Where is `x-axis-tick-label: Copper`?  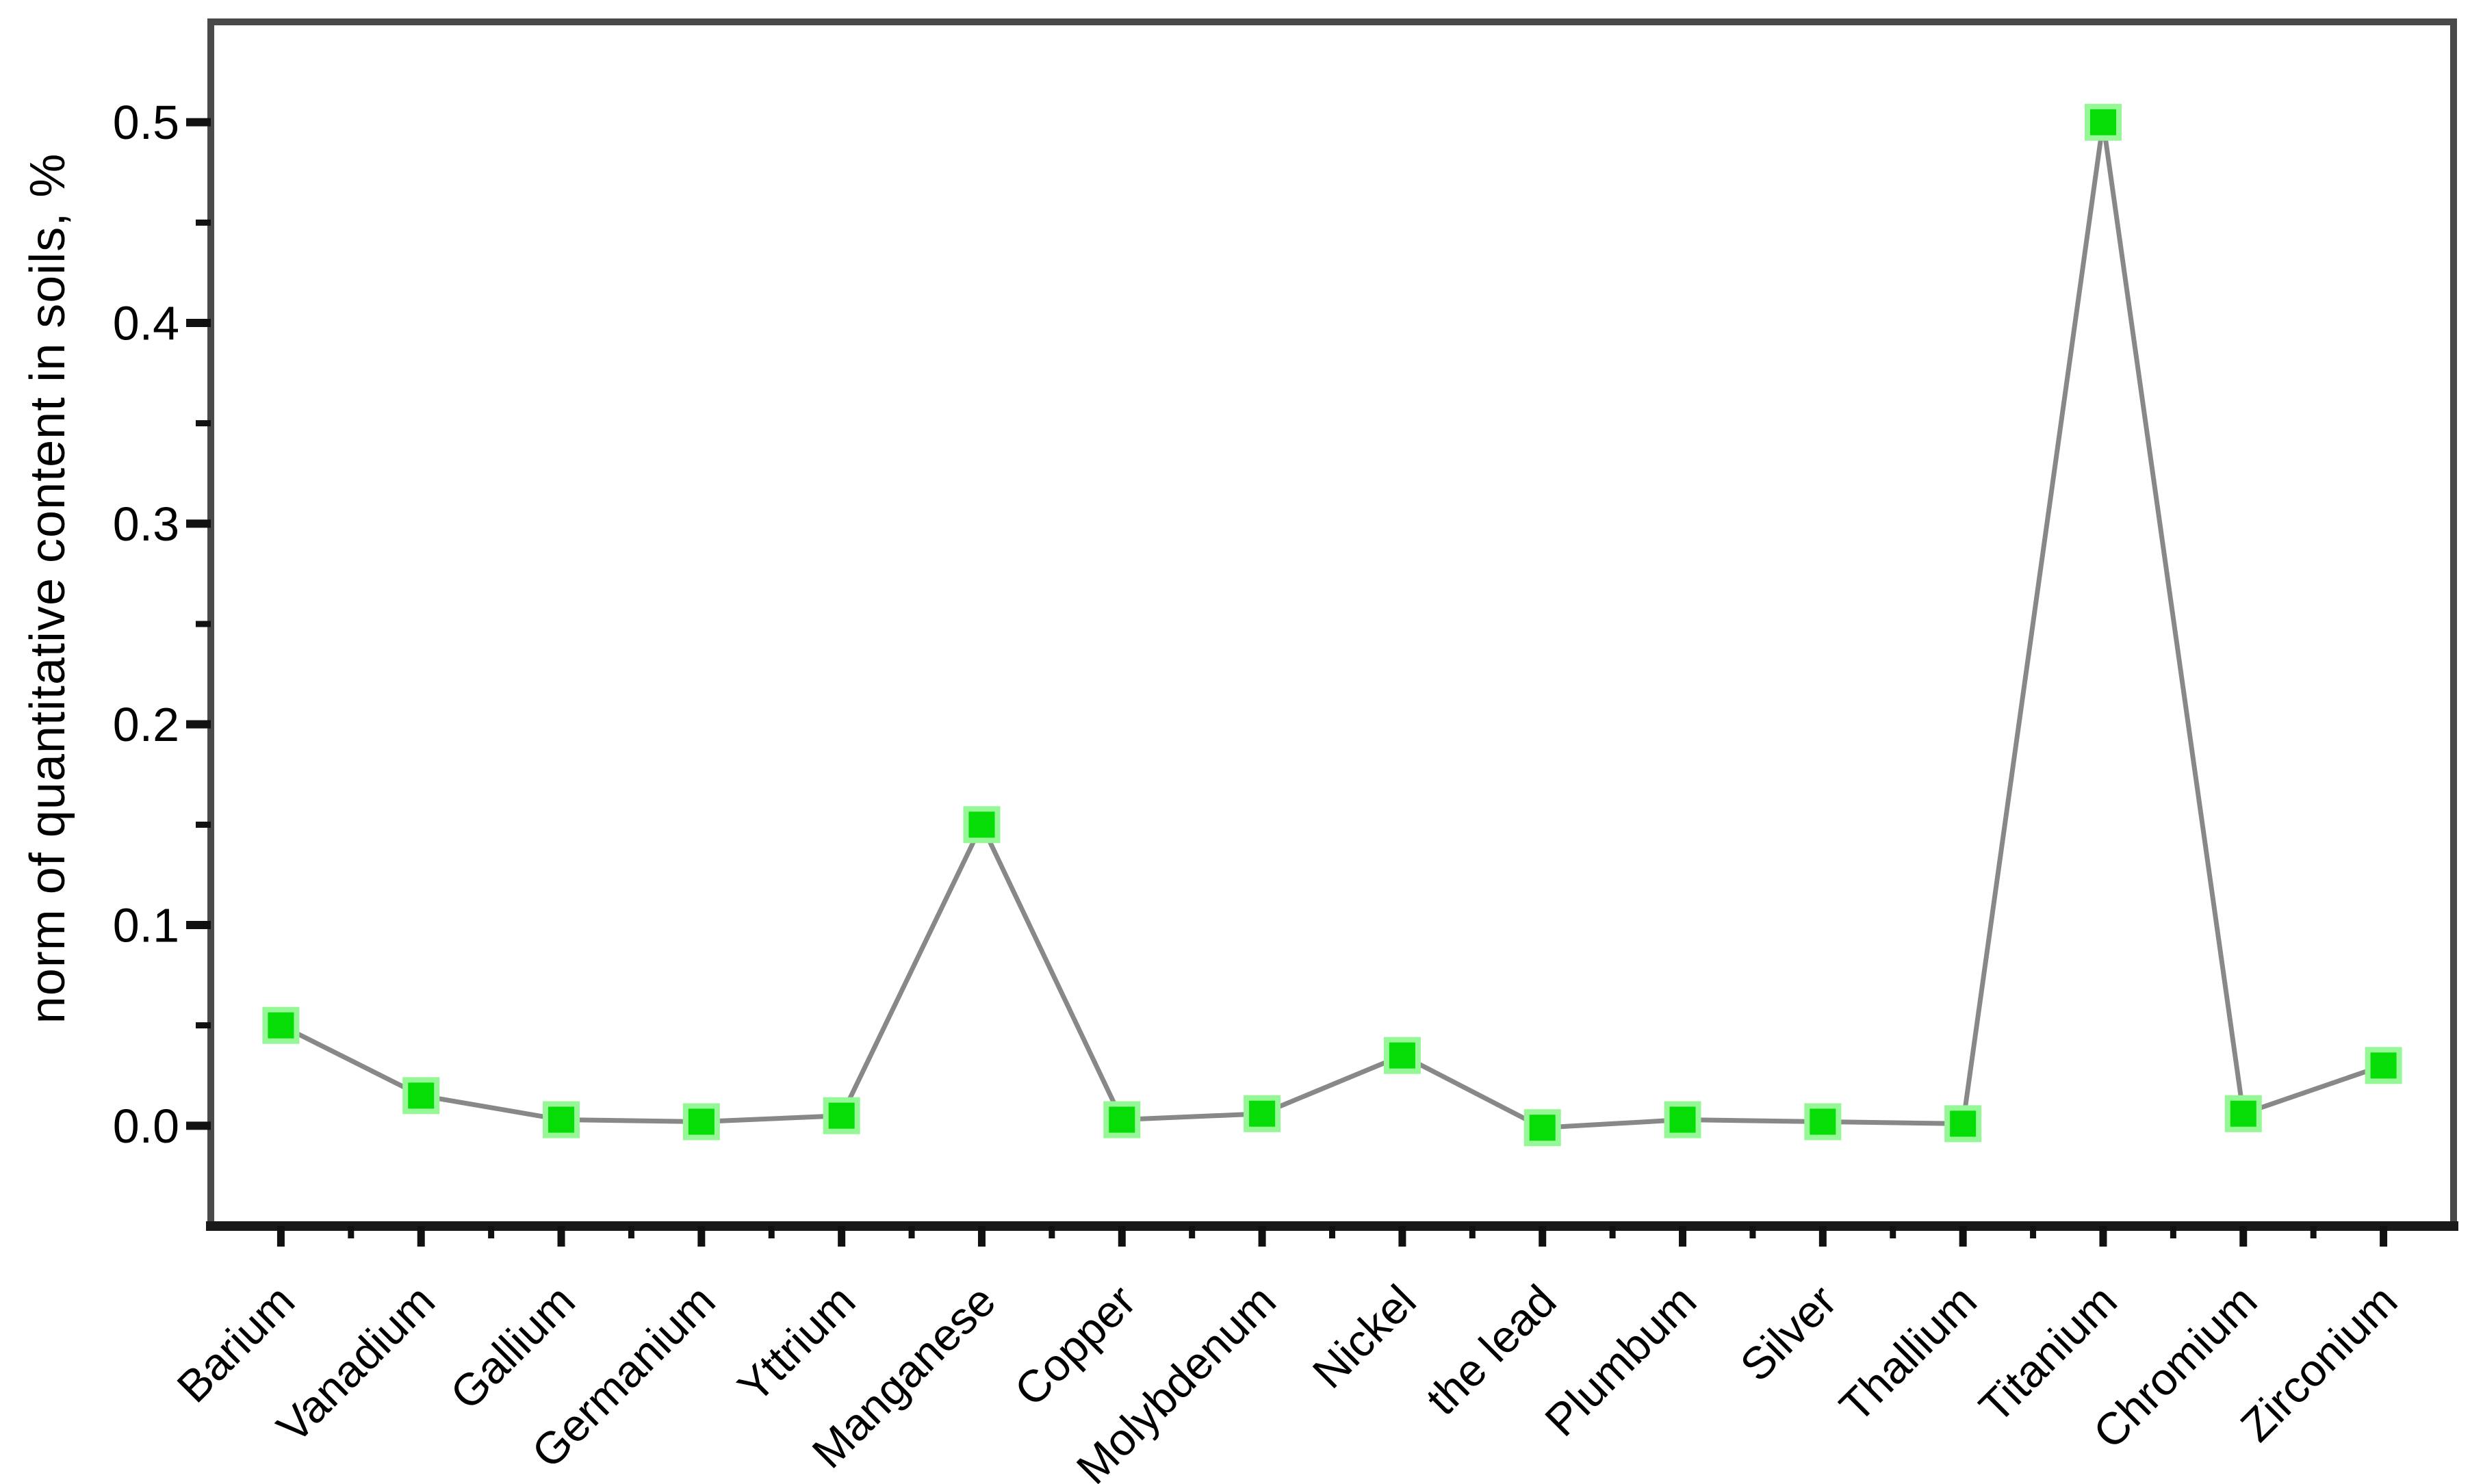
x-axis-tick-label: Copper is located at coordinates (1075, 1345).